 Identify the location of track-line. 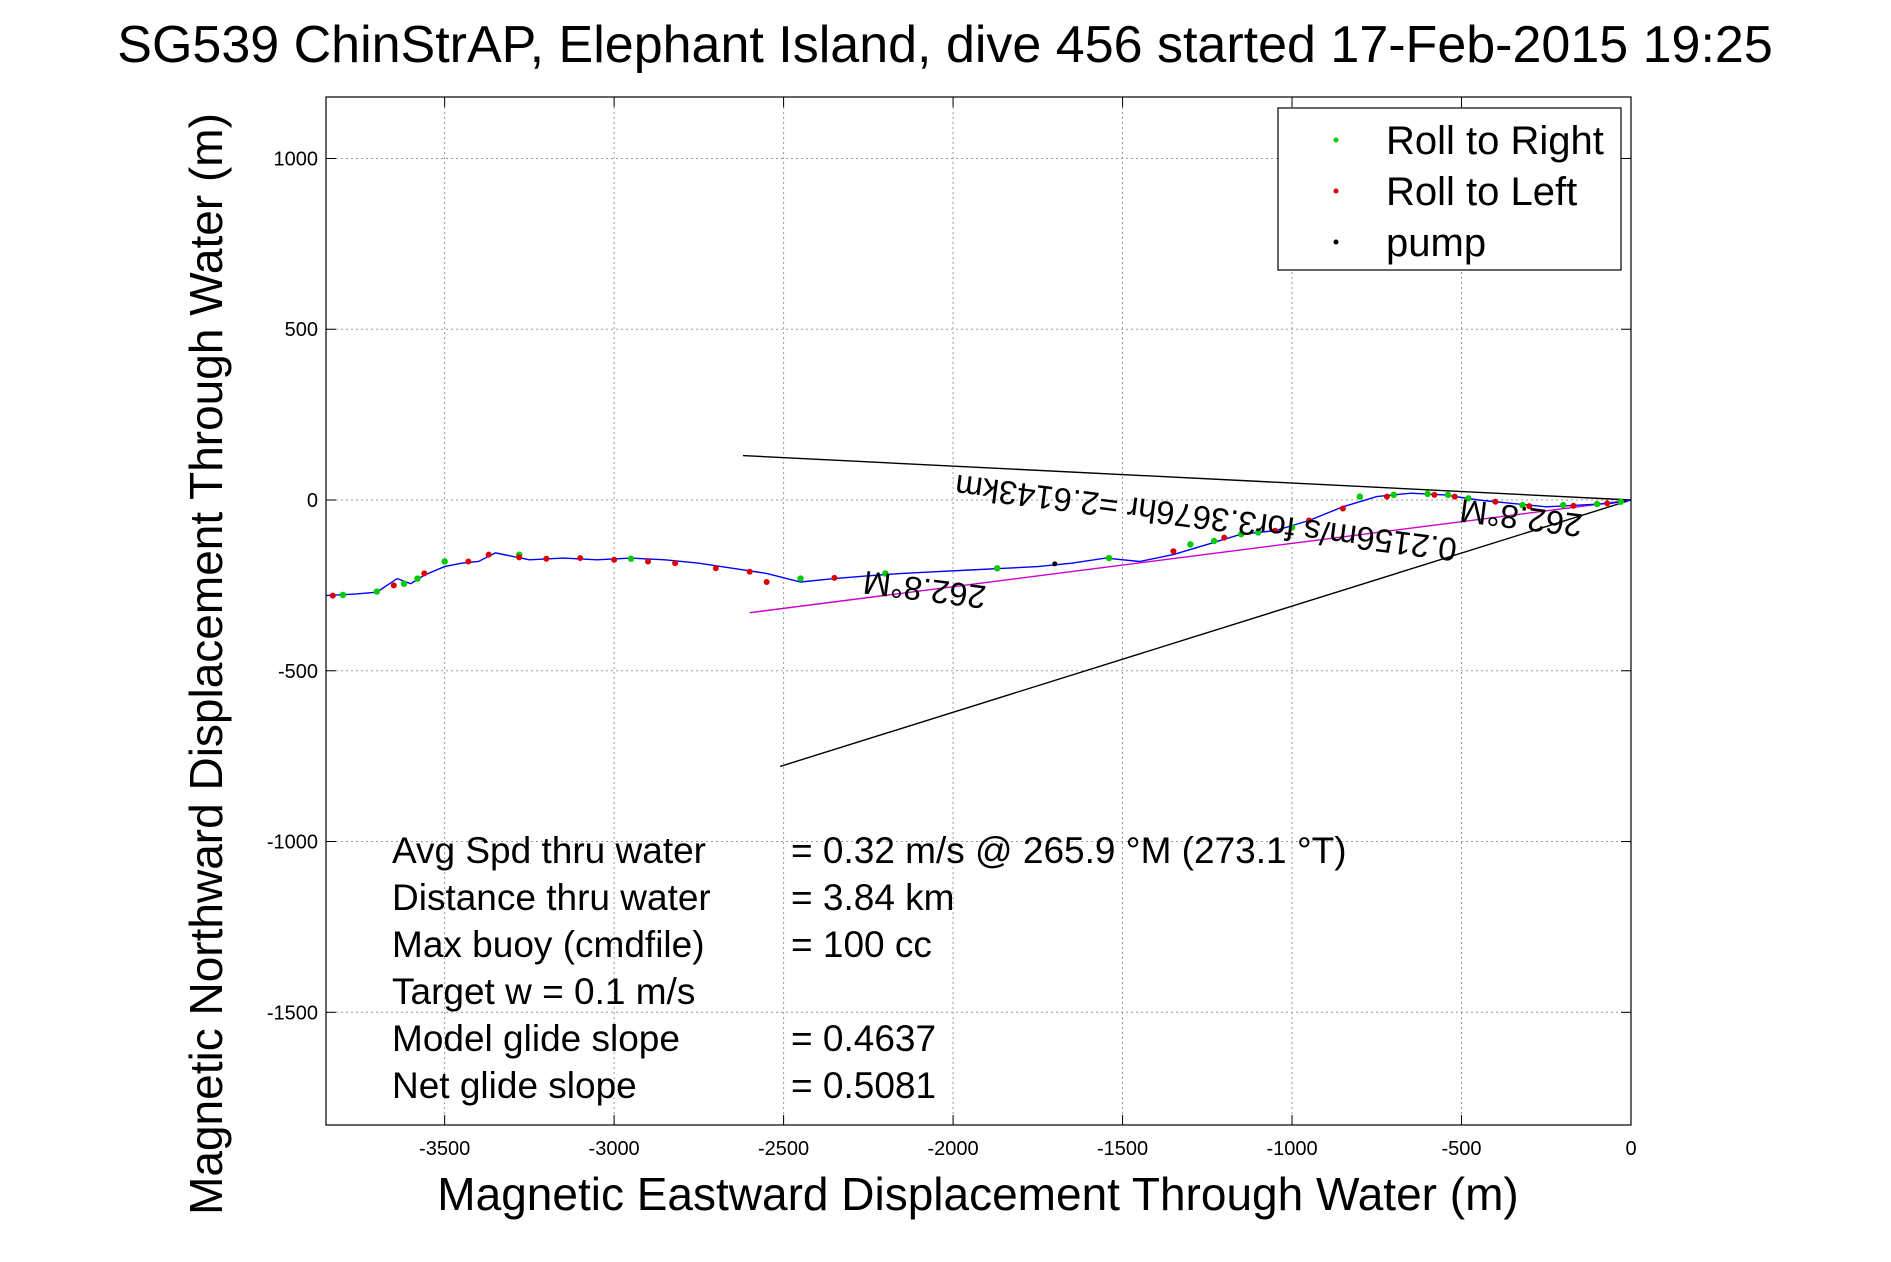
(978, 544).